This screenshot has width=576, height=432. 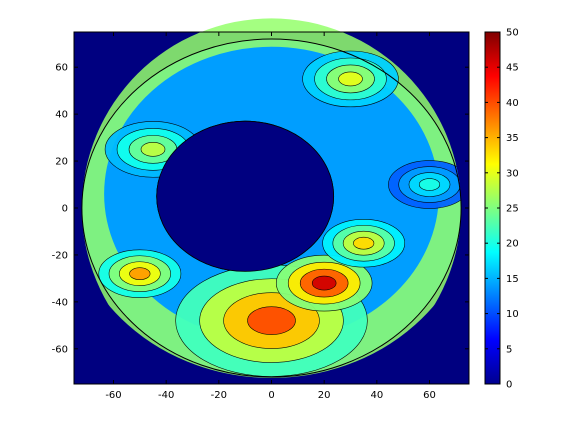 I want to click on y-tick-label: 60, so click(x=61, y=68).